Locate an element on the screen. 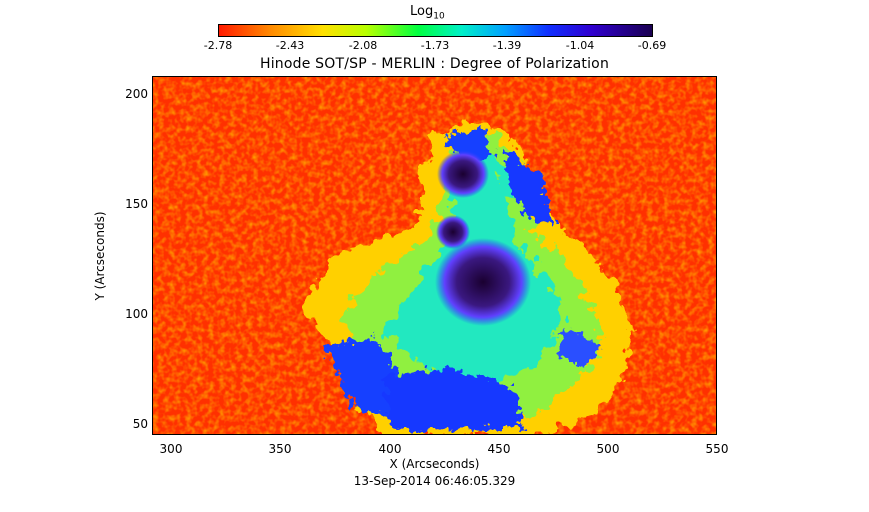 This screenshot has width=869, height=512. colorbar-tick: -2.08 is located at coordinates (363, 45).